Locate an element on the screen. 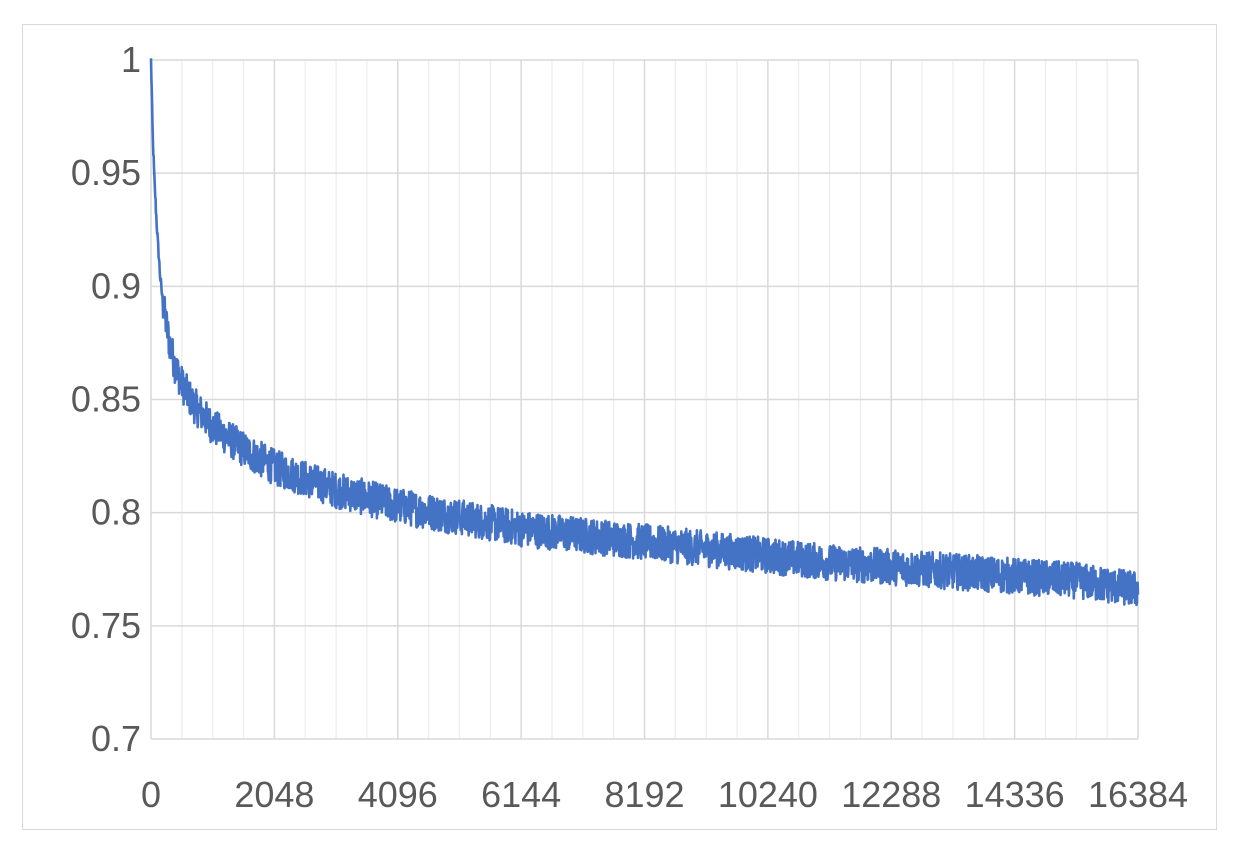 The height and width of the screenshot is (848, 1248). y-tick-label: 0.9 is located at coordinates (116, 285).